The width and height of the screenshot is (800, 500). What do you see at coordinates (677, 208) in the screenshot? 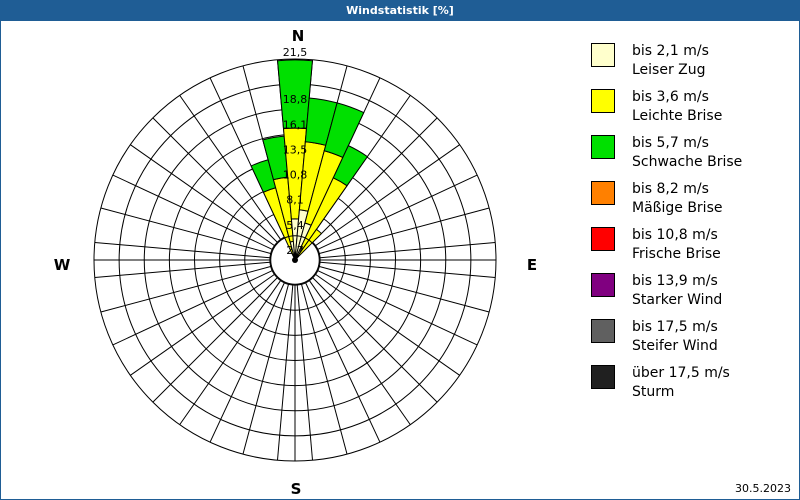
I see `legend-wind-name: Mäßige Brise` at bounding box center [677, 208].